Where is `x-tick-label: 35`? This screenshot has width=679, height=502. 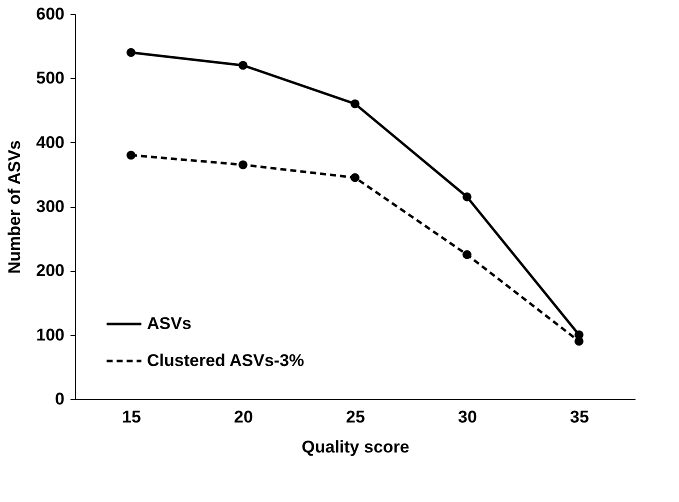
x-tick-label: 35 is located at coordinates (579, 417).